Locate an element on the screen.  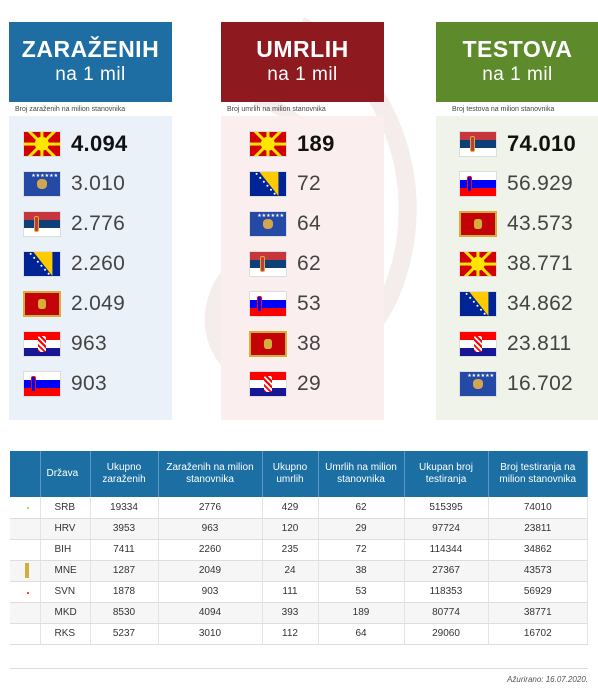
list-item: 29 is located at coordinates (302, 384).